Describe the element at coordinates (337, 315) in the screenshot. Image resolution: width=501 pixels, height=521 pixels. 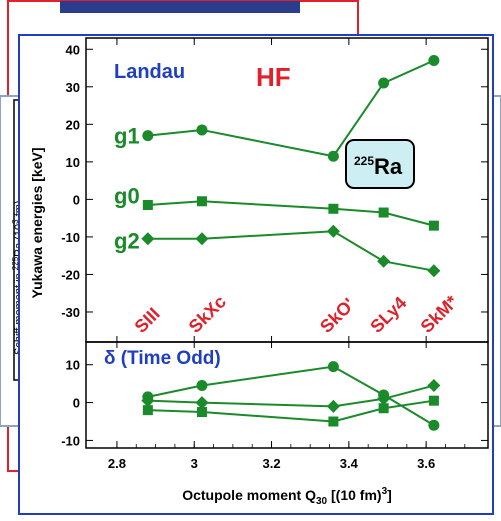
I see `force-label: SkO'` at that location.